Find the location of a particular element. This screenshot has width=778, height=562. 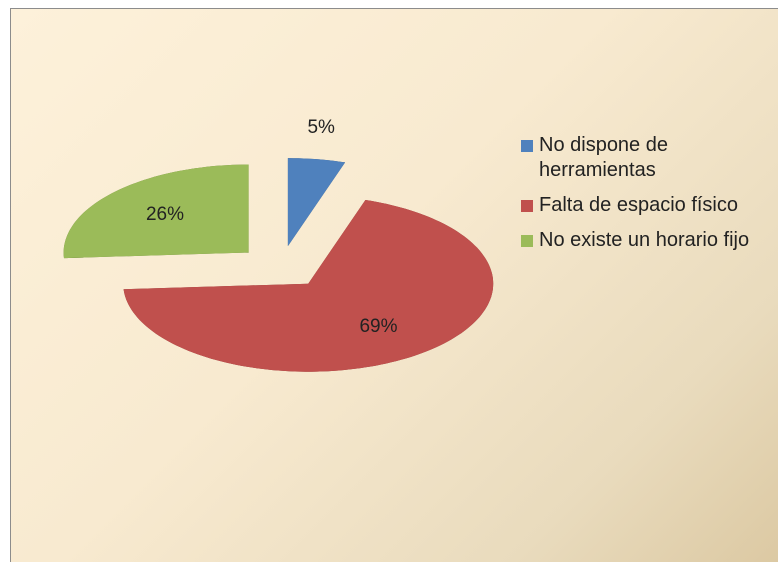

data-label: 26% is located at coordinates (165, 214).